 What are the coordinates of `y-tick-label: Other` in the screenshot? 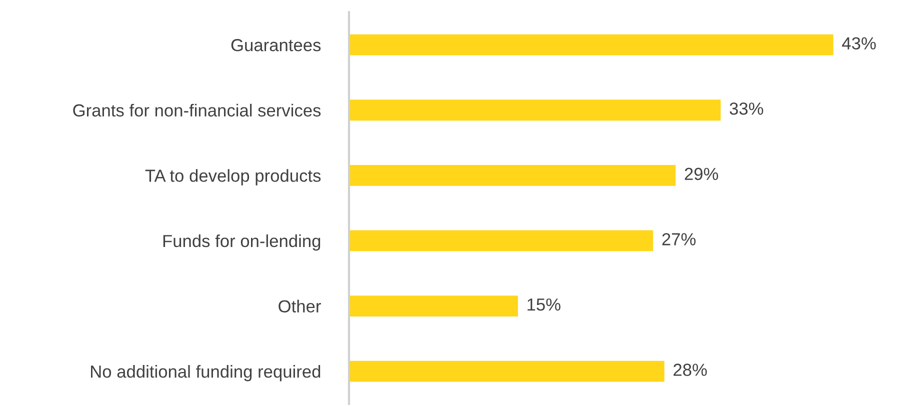 It's located at (299, 306).